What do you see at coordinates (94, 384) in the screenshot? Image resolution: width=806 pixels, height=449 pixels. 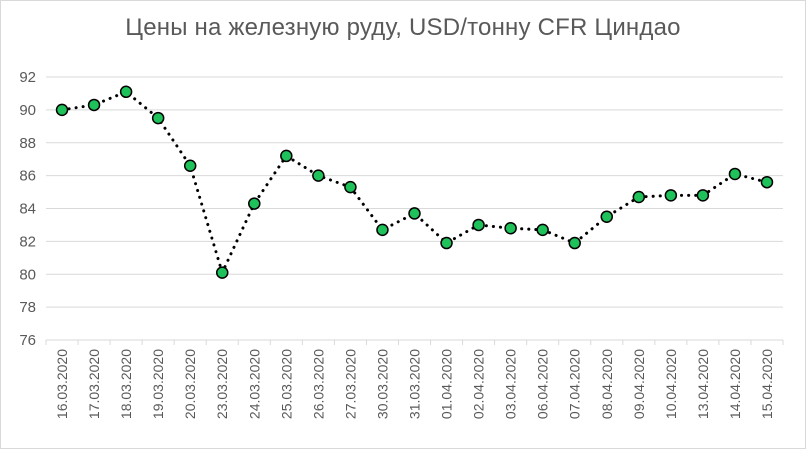 I see `x-tick-label: 17.03.2020` at bounding box center [94, 384].